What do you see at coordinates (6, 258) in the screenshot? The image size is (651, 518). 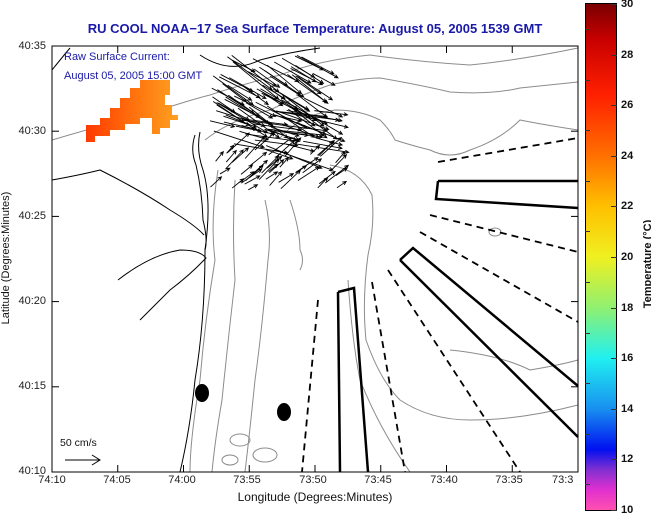 I see `y-axis-label: Latitude (Degrees:Minutes)` at bounding box center [6, 258].